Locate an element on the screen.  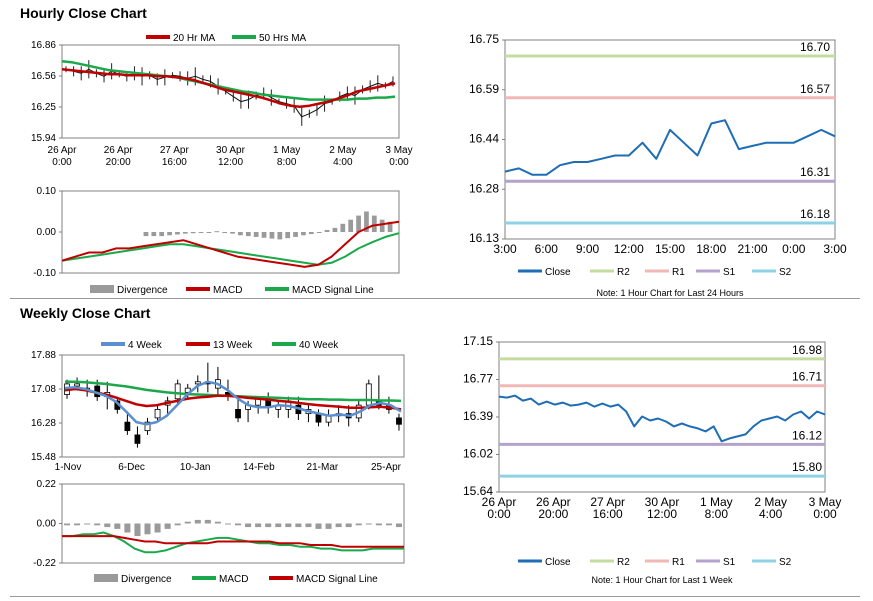
weekly-1w-xtick-5-1: 4:00 is located at coordinates (771, 514).